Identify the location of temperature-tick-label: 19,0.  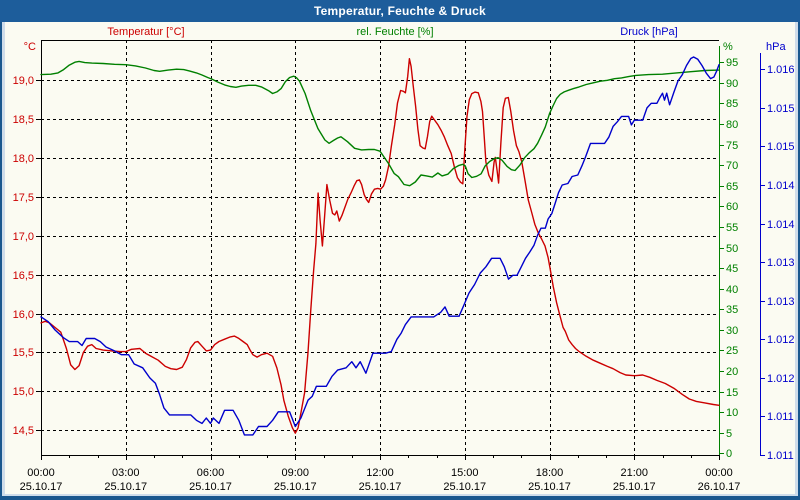
(23, 81).